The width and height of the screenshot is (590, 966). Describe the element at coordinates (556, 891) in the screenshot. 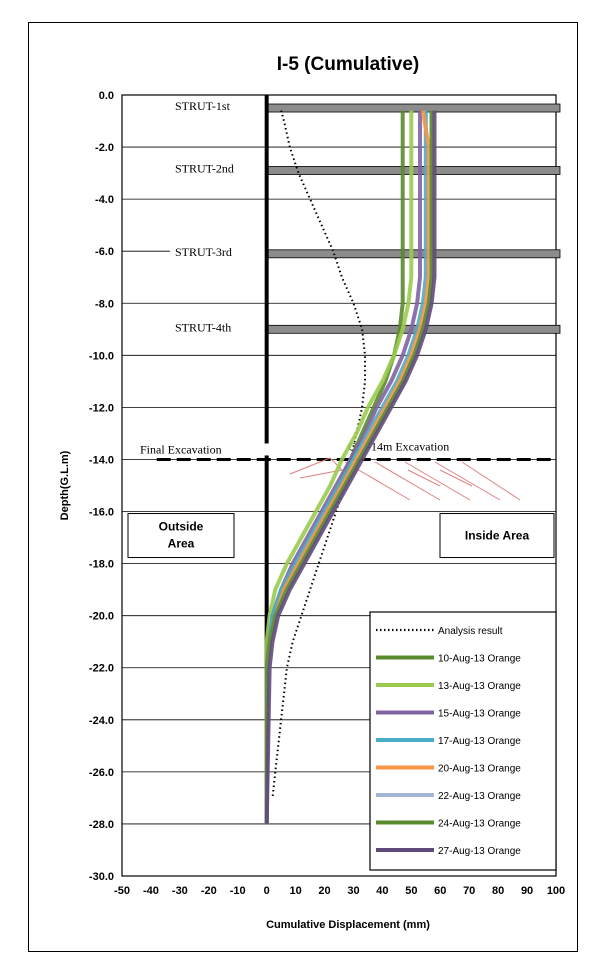

I see `x-tick-label: 100` at that location.